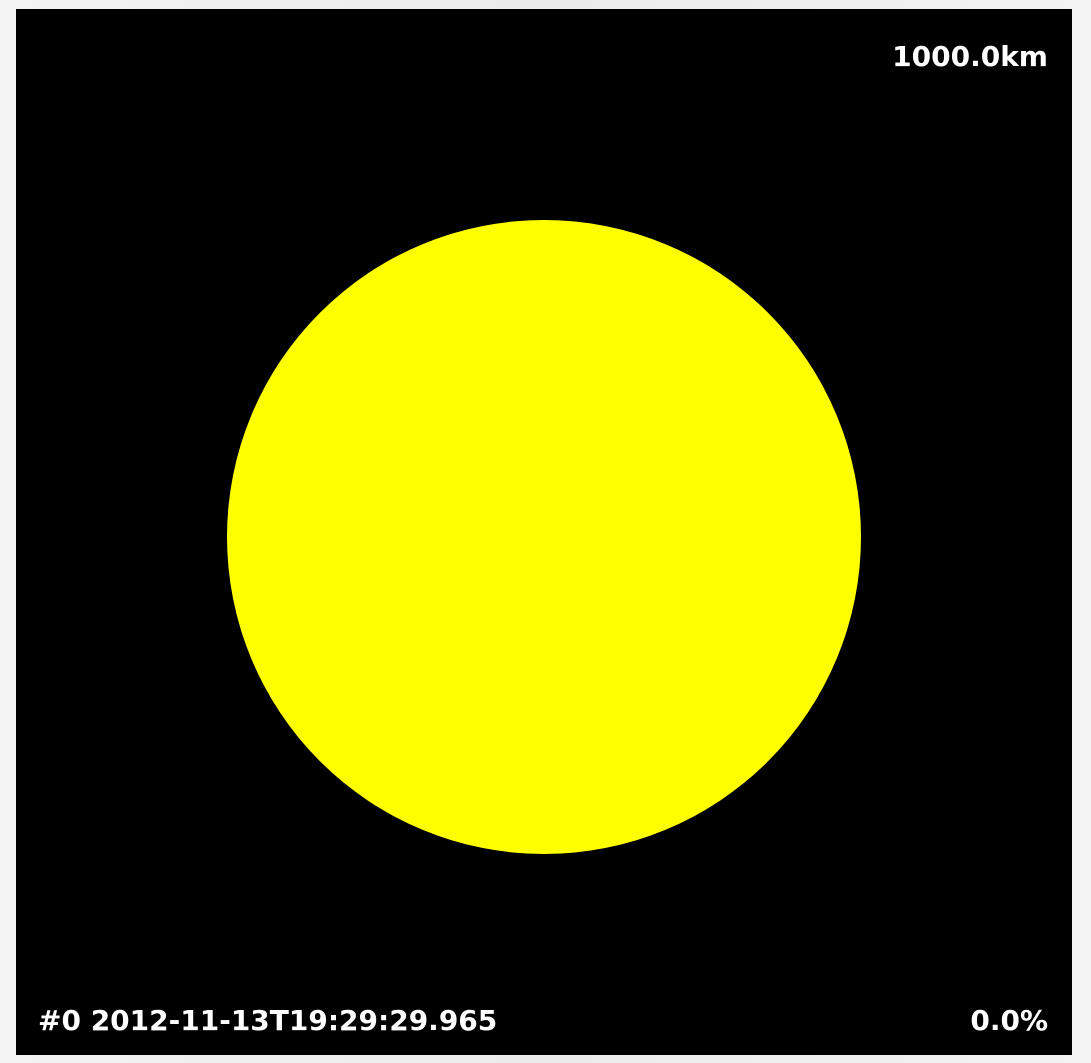 This screenshot has width=1091, height=1063. I want to click on frame-timestamp: #0 2012-11-13T19:29:29.965, so click(268, 1020).